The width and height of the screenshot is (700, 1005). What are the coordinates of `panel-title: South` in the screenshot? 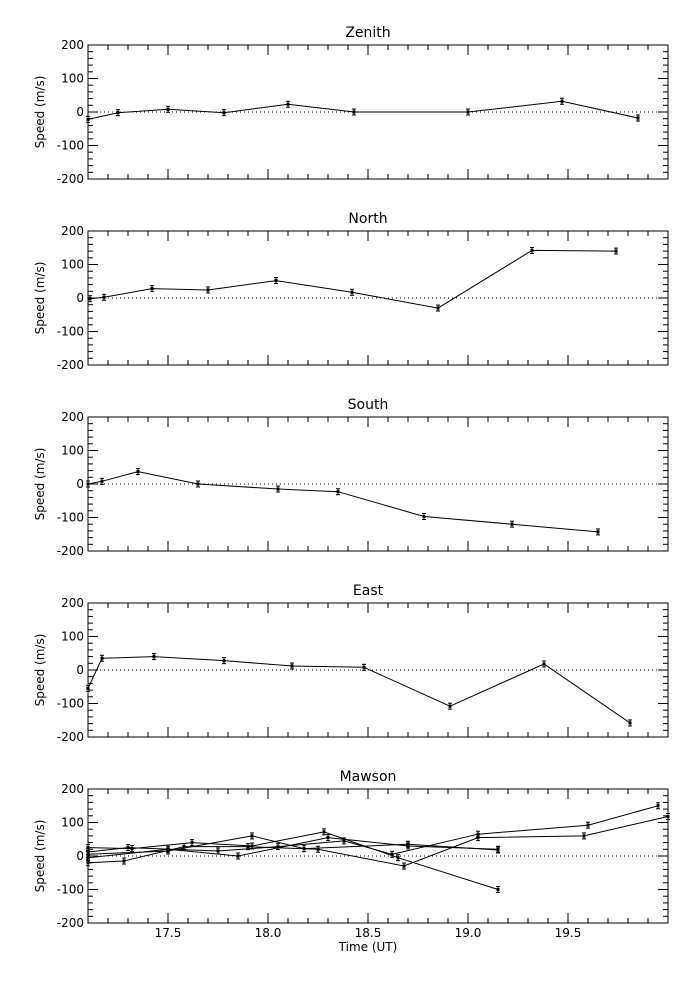 It's located at (368, 405).